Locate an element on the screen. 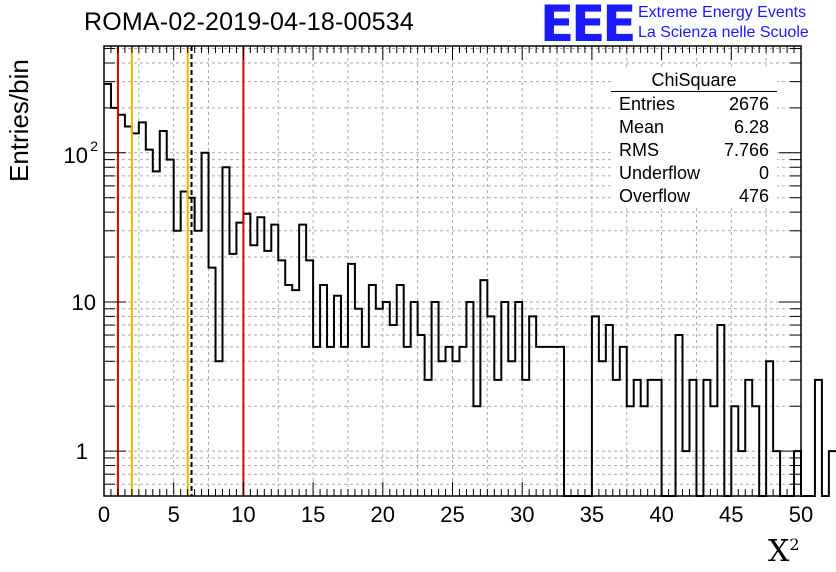 This screenshot has width=836, height=572. stats-row-underflow: Underflow 0 is located at coordinates (694, 173).